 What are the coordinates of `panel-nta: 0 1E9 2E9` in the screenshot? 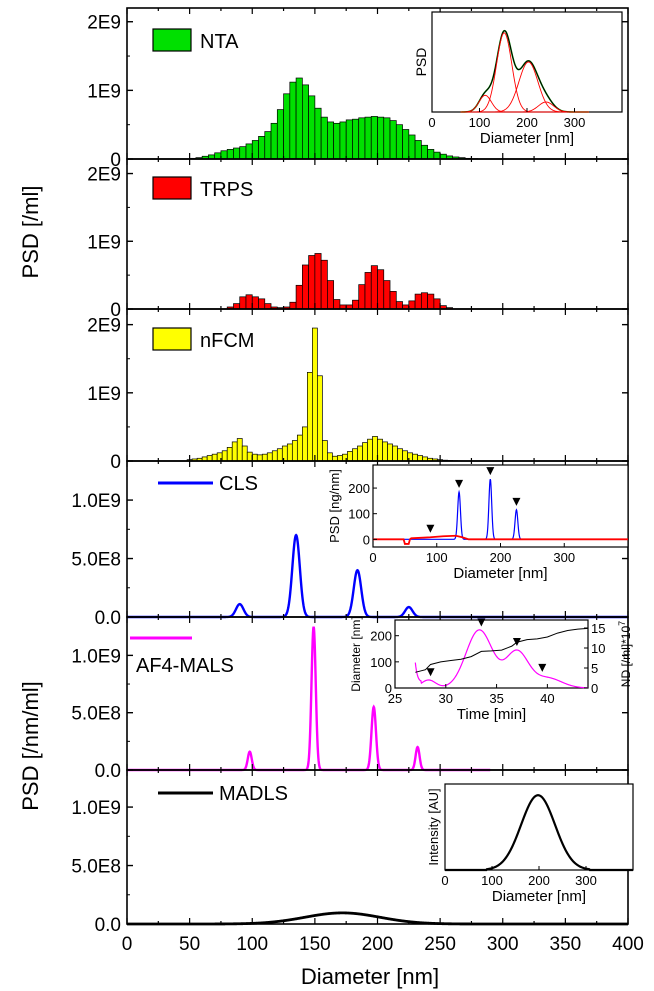 It's located at (358, 89).